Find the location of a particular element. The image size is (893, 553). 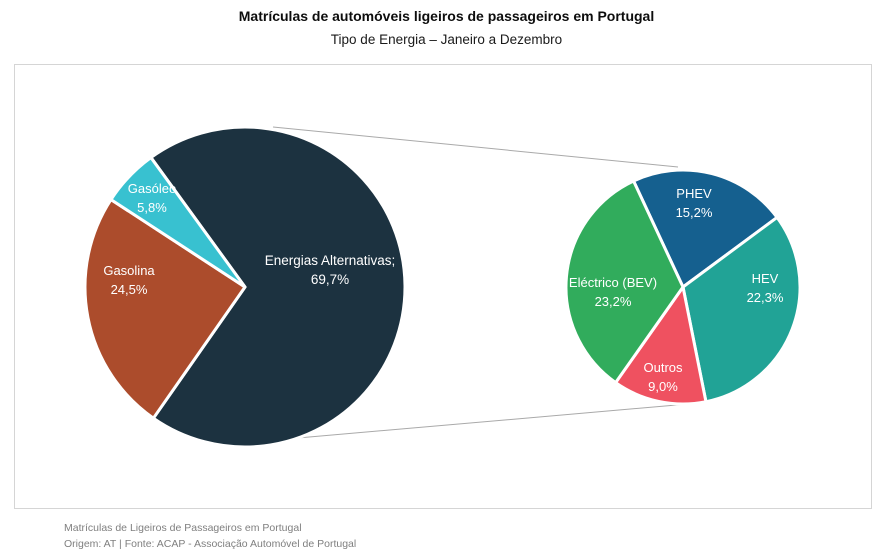

main-pie-label-gasoleo-name: Gasóleo is located at coordinates (152, 188).